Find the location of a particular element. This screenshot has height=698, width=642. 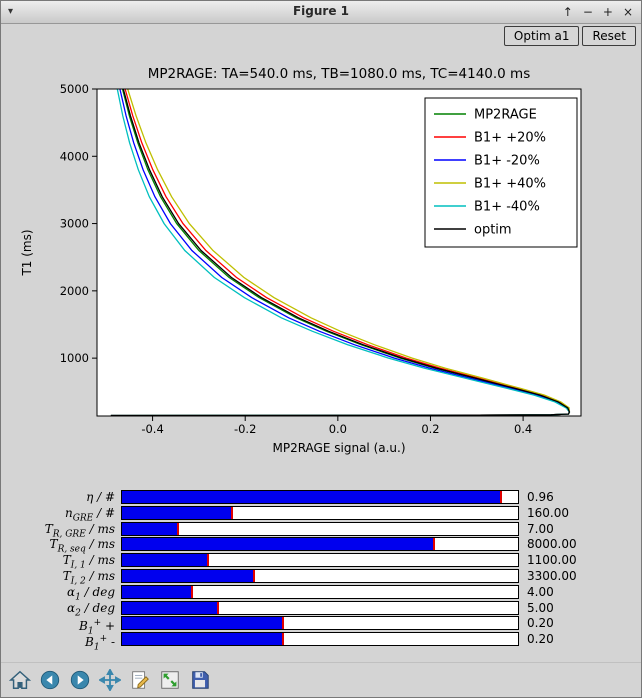

subplots-icon is located at coordinates (170, 680).